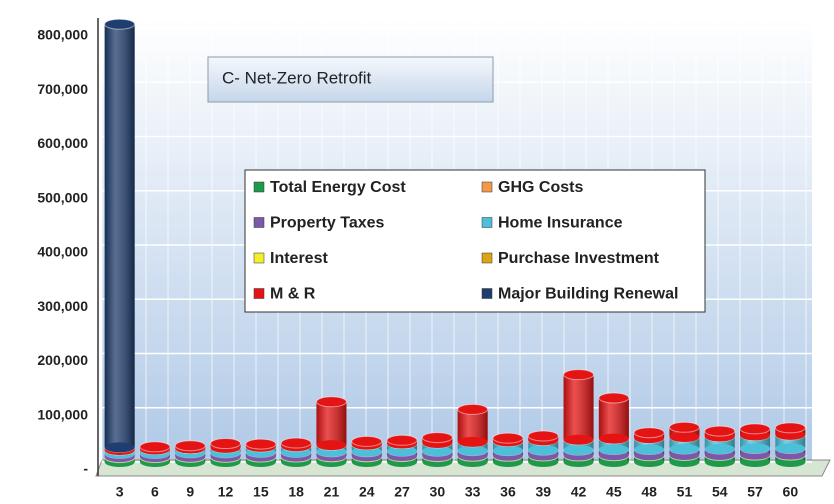 This screenshot has height=504, width=834. Describe the element at coordinates (62, 252) in the screenshot. I see `y-tick-label: 400,000` at that location.